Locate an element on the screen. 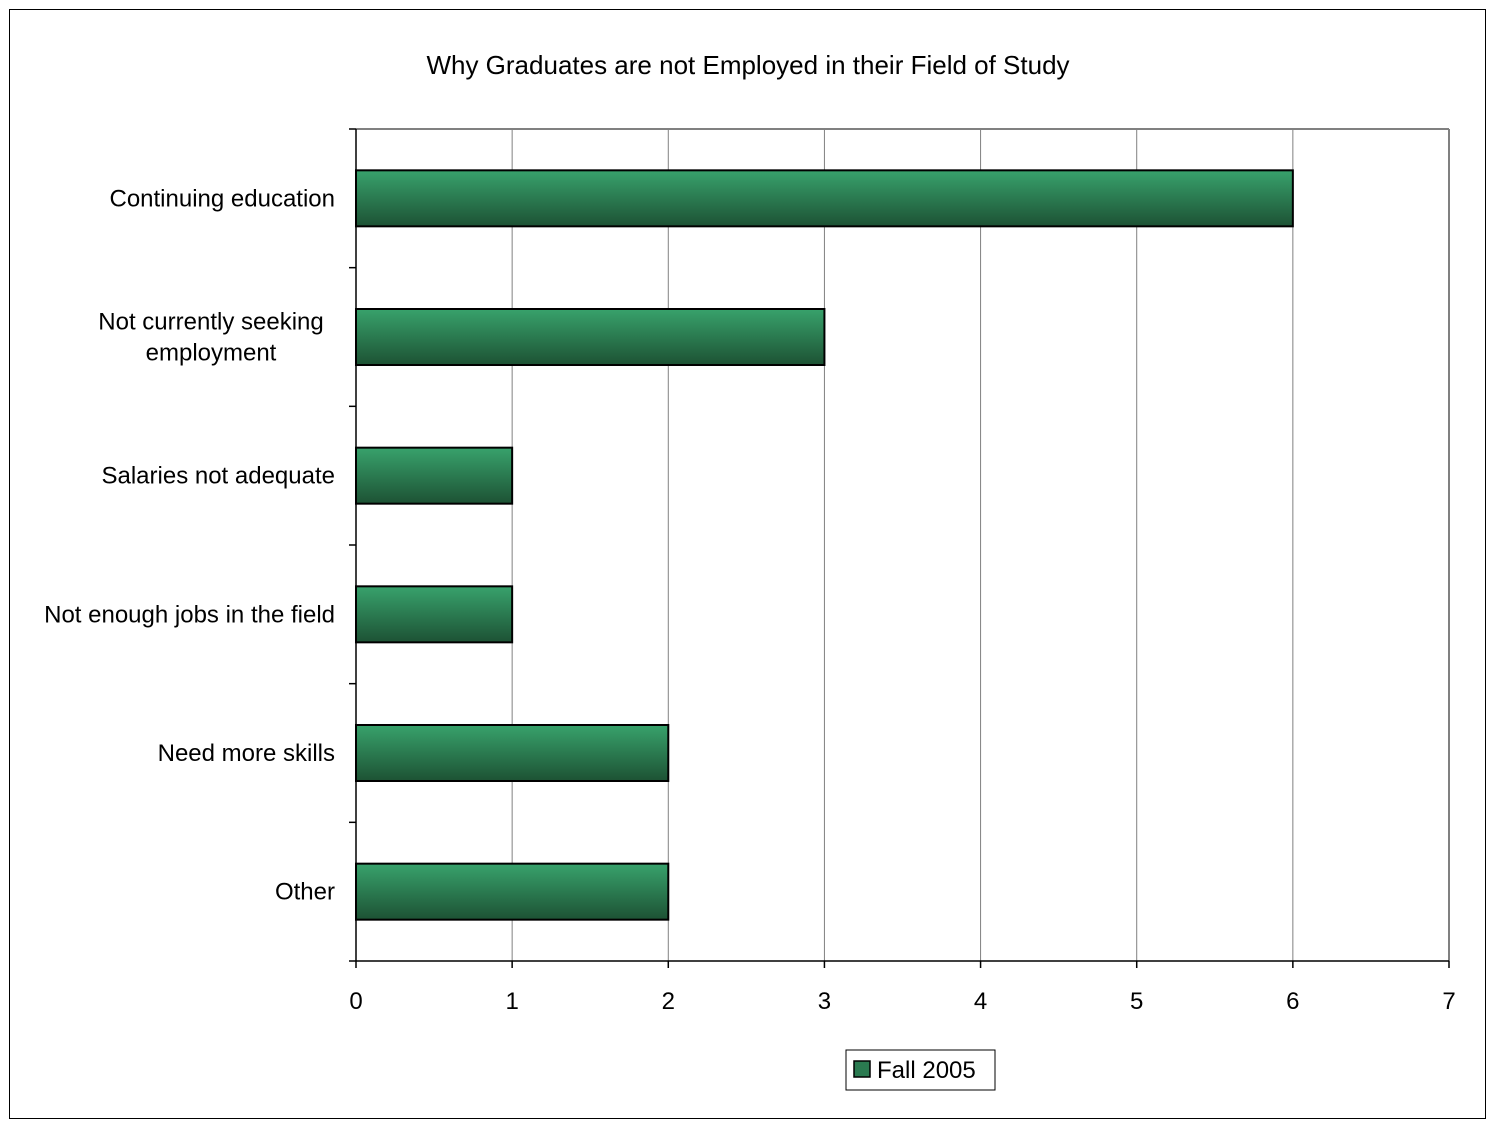  x-tick-label-0: 0 is located at coordinates (355, 1001).